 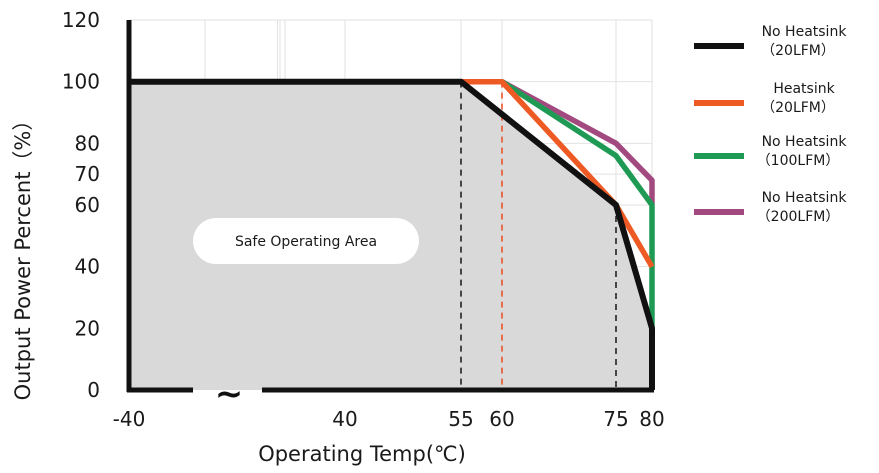 What do you see at coordinates (93, 390) in the screenshot?
I see `y-tick-label: 0` at bounding box center [93, 390].